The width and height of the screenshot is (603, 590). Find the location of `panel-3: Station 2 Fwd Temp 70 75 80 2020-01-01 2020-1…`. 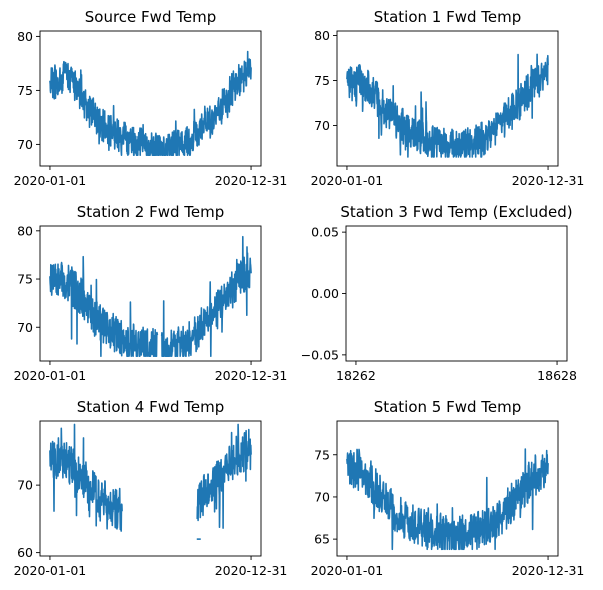

panel-3: Station 2 Fwd Temp 70 75 80 2020-01-01 2020-1… is located at coordinates (151, 293).